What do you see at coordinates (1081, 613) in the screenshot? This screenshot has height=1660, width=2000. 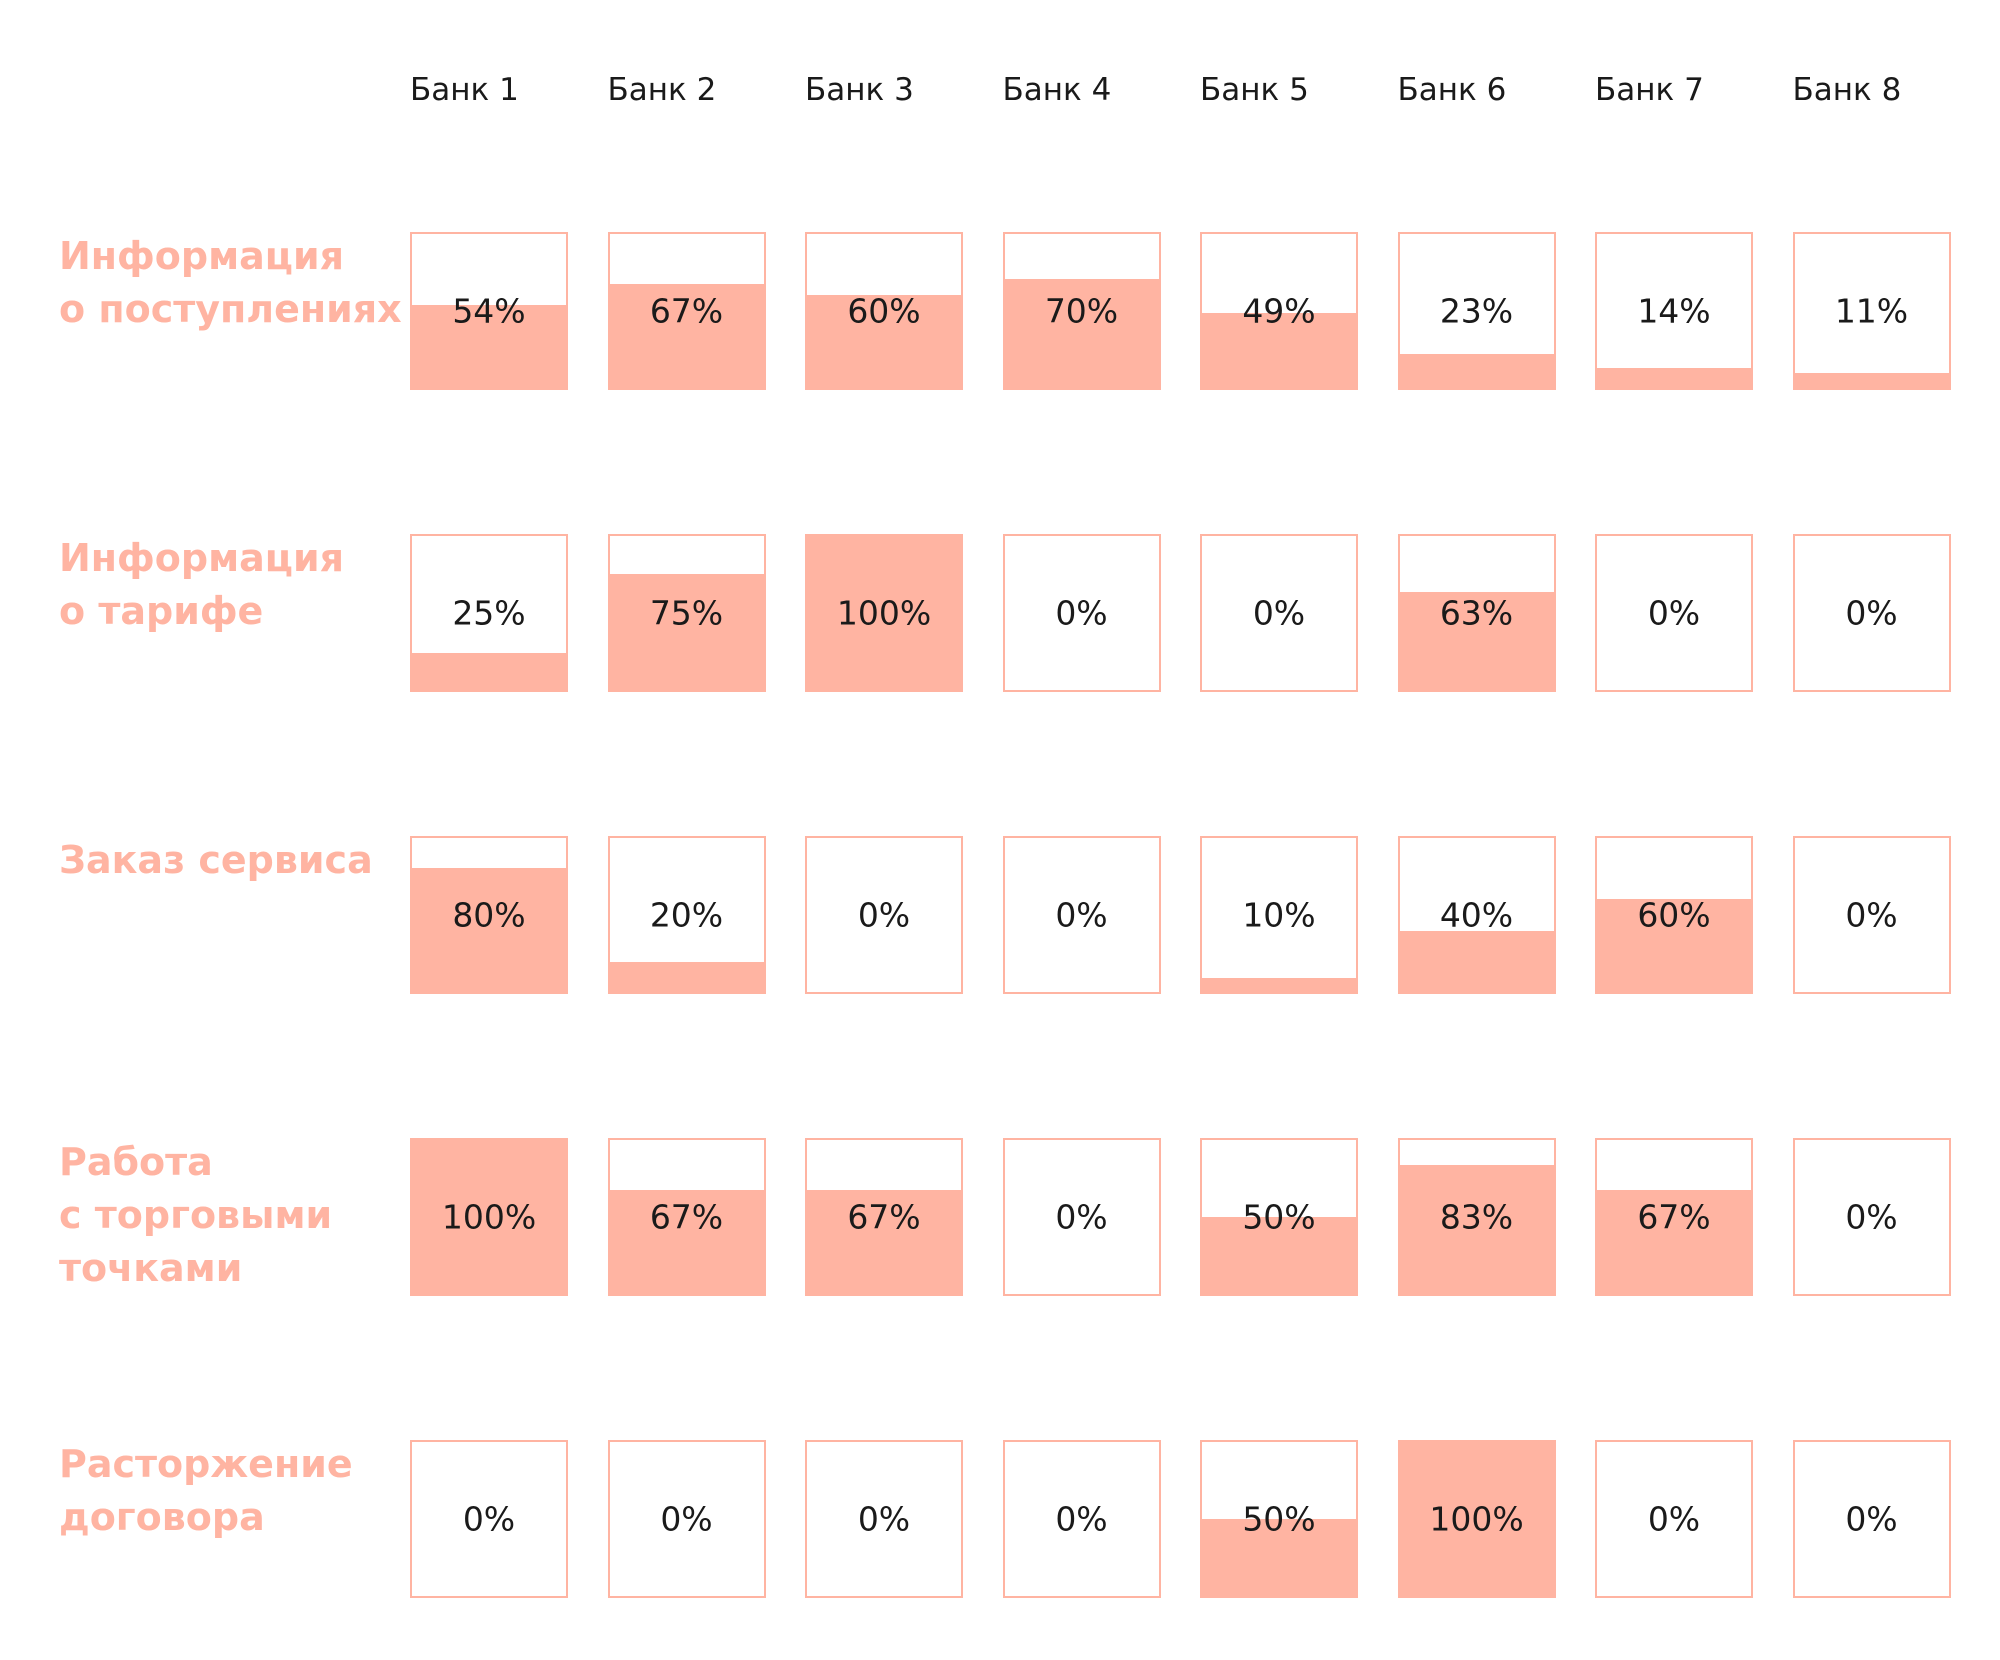 I see `cell-row2-bank4: 0%` at bounding box center [1081, 613].